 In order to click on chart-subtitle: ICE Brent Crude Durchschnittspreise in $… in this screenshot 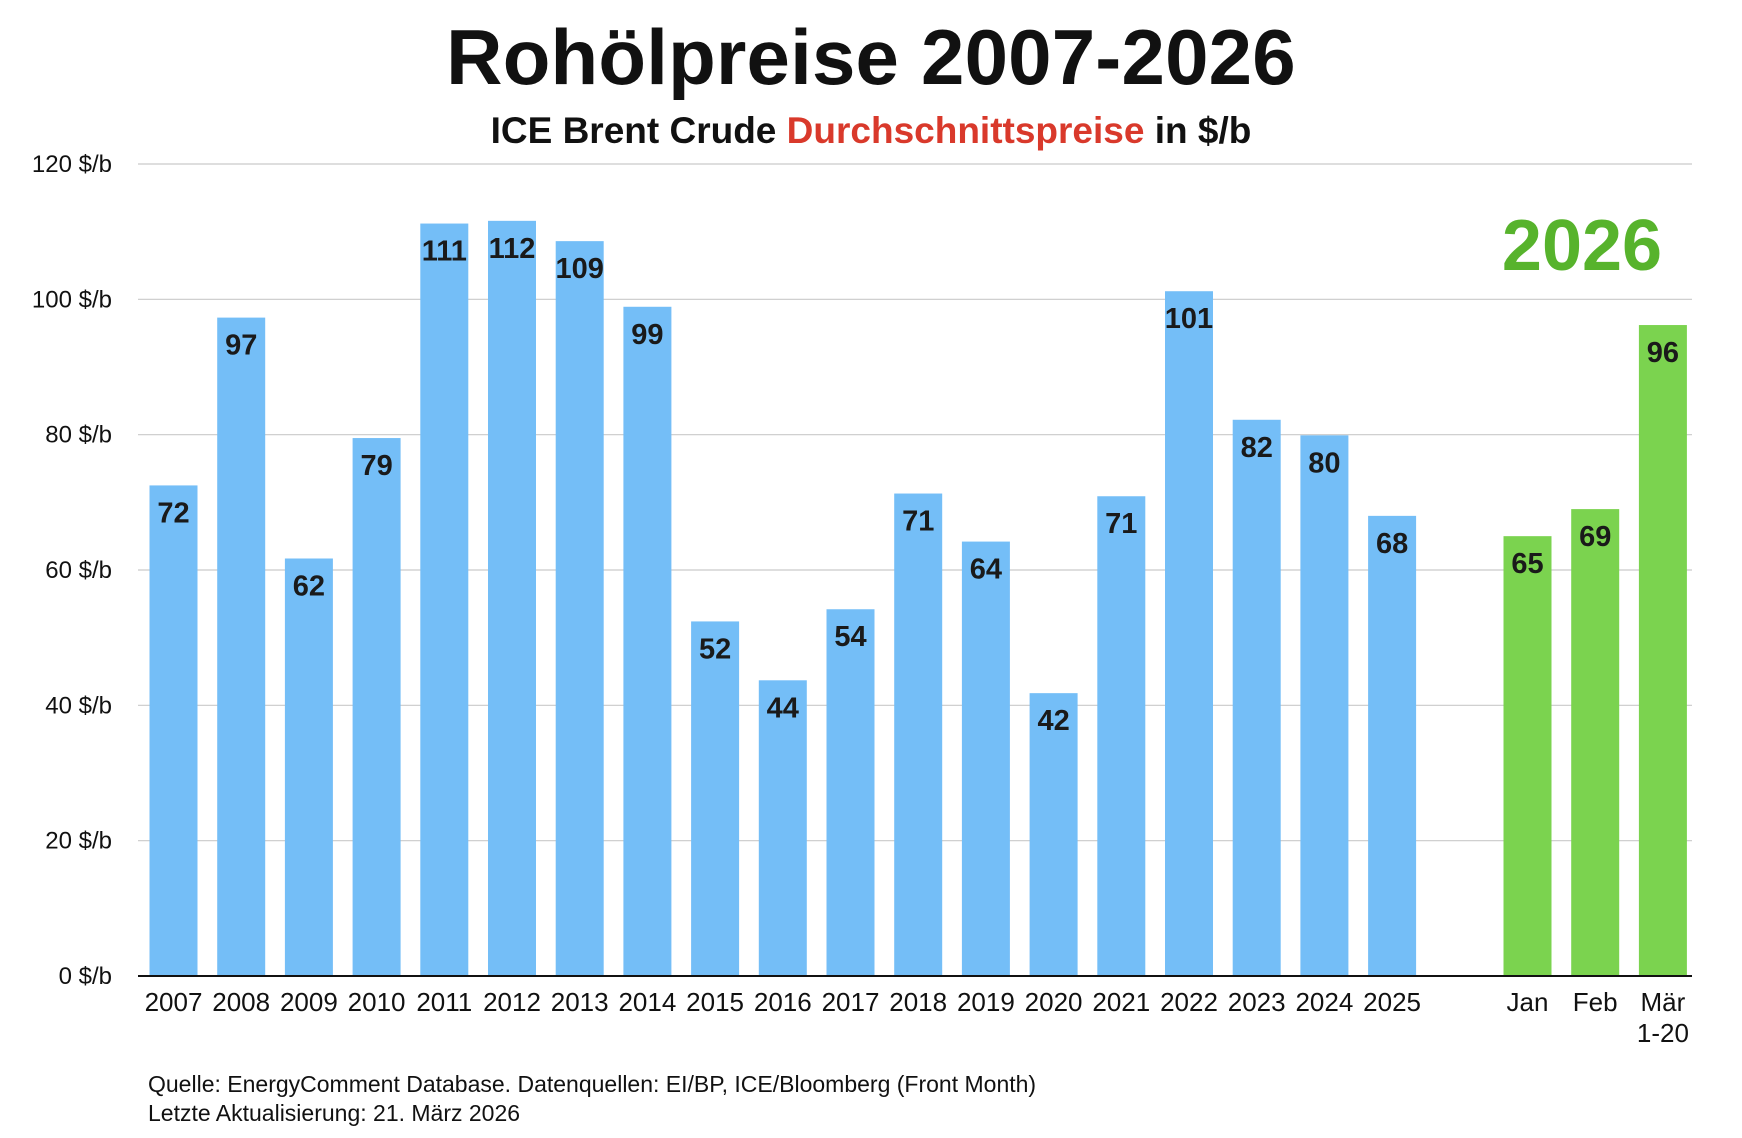, I will do `click(871, 130)`.